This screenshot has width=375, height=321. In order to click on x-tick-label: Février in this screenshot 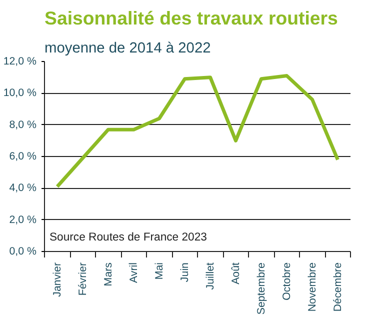, I will do `click(82, 279)`.